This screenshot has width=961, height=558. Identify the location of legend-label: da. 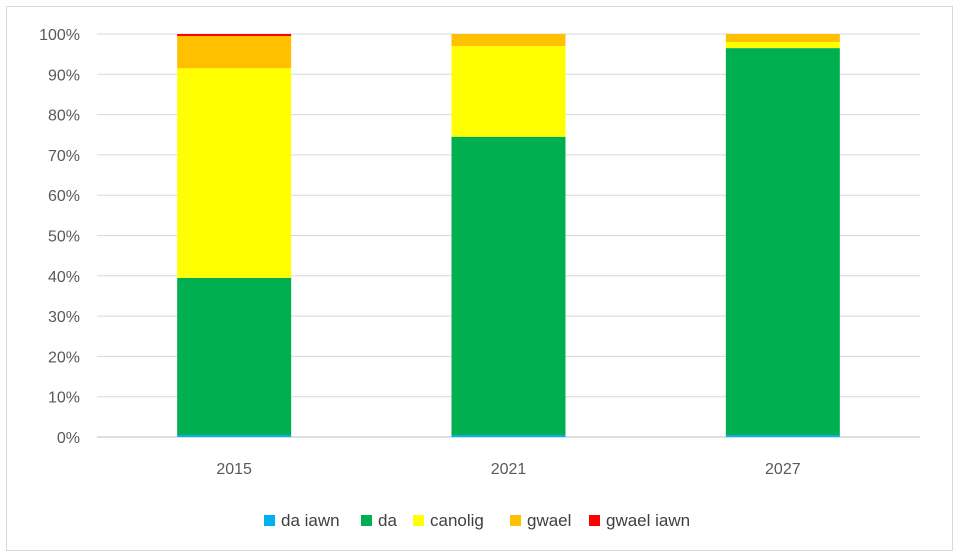
(387, 520).